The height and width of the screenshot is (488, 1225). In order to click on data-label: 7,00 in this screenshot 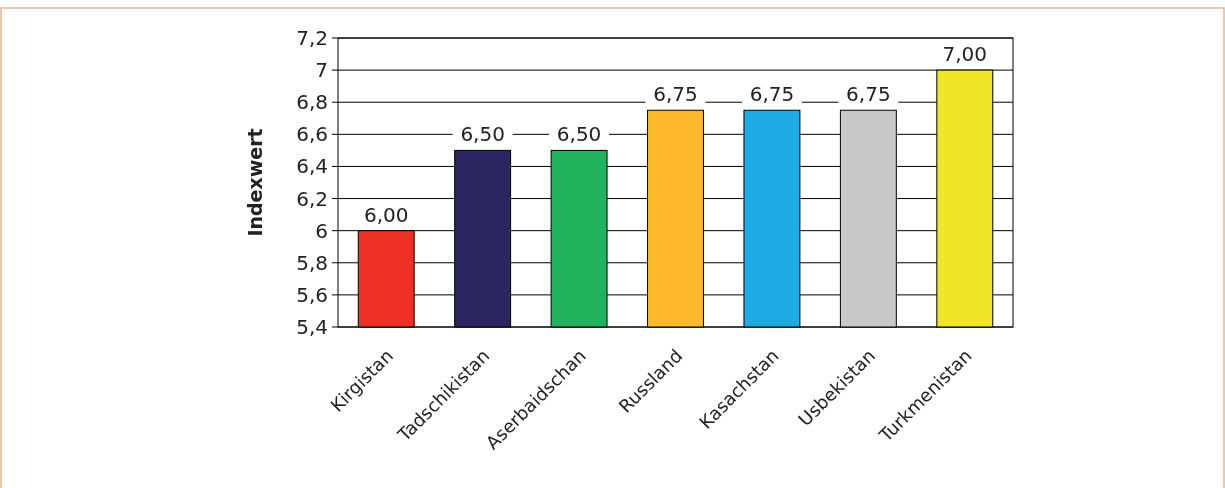, I will do `click(965, 54)`.